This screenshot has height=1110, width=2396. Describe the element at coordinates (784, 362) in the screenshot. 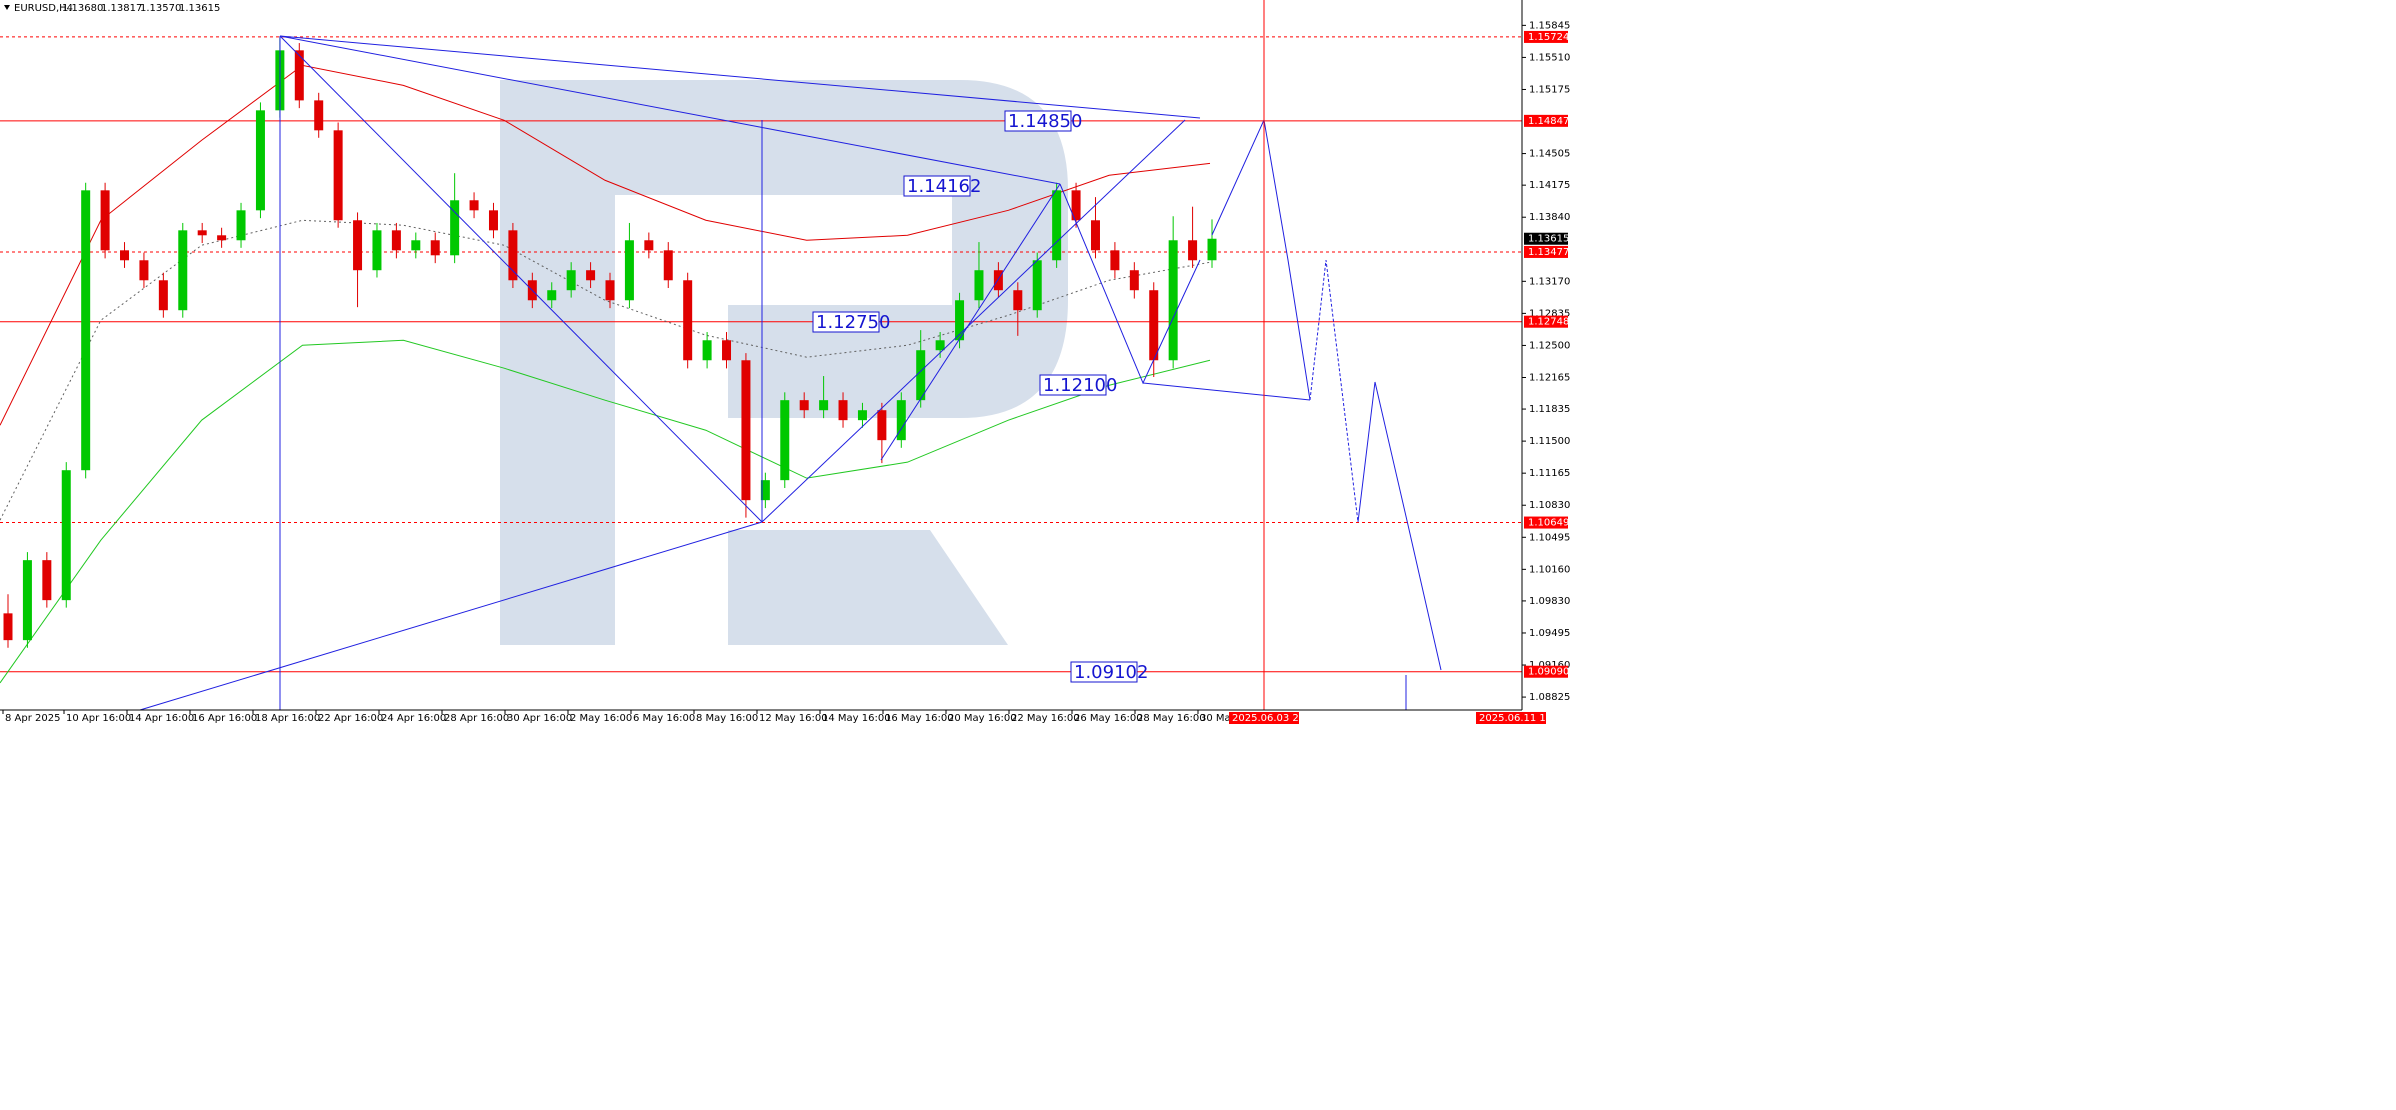

I see `watermark-logo` at that location.